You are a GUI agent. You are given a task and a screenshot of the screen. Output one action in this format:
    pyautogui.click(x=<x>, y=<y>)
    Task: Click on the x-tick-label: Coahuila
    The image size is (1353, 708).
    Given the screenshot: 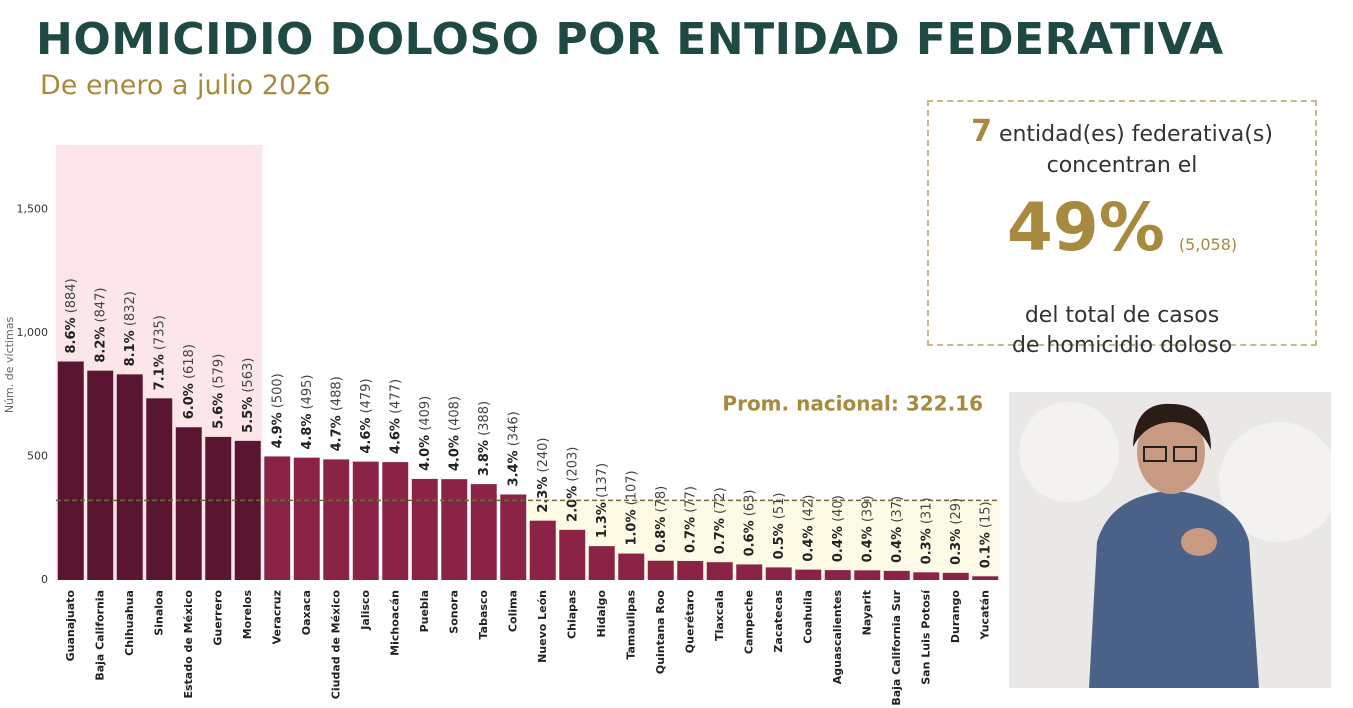 What is the action you would take?
    pyautogui.click(x=807, y=617)
    